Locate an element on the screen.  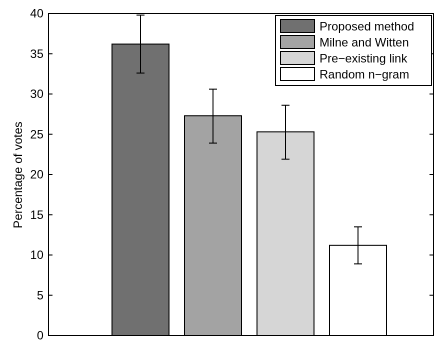
y-axis-label: Percentage of votes is located at coordinates (18, 175).